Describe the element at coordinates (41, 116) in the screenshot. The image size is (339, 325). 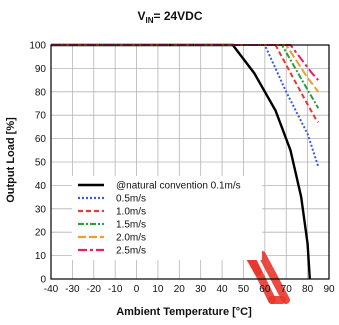
I see `y-tick-label: 70` at that location.